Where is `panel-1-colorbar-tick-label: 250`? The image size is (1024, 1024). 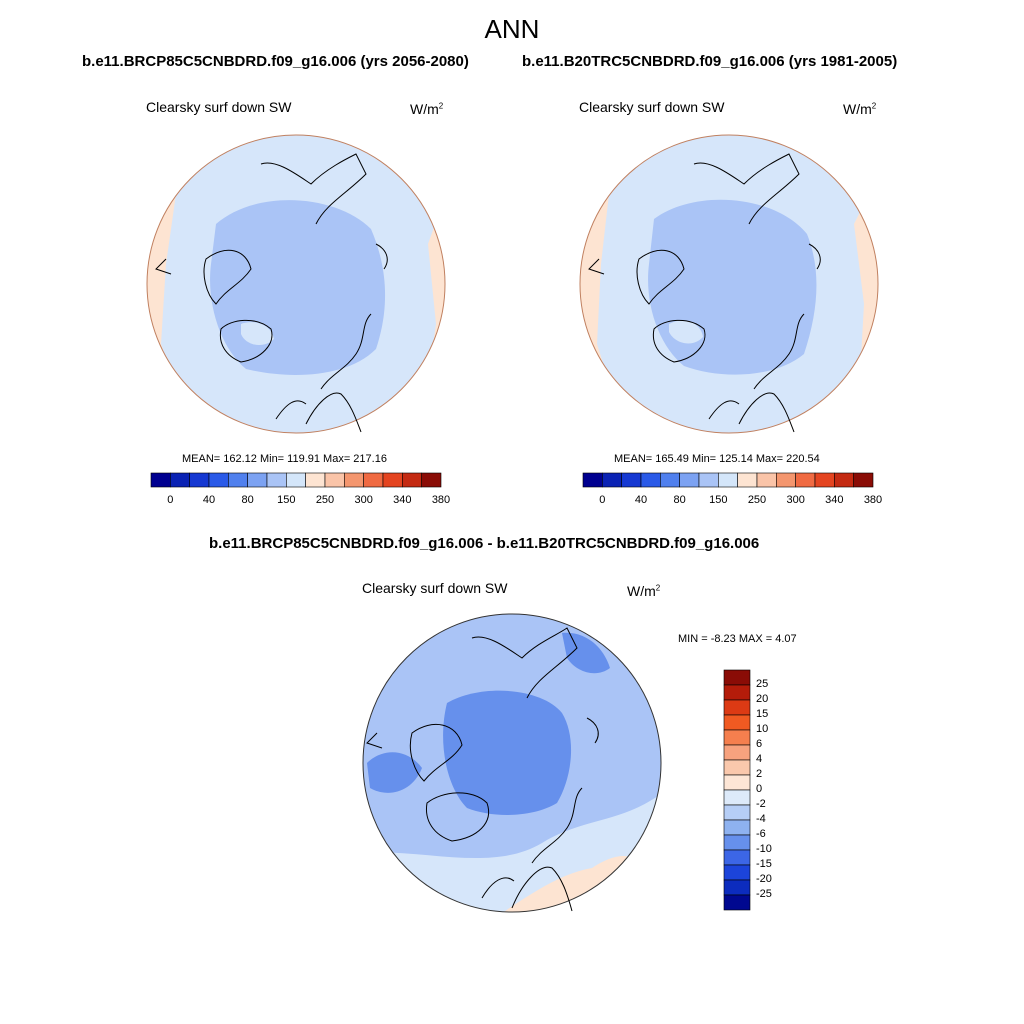
panel-1-colorbar-tick-label: 250 is located at coordinates (325, 500).